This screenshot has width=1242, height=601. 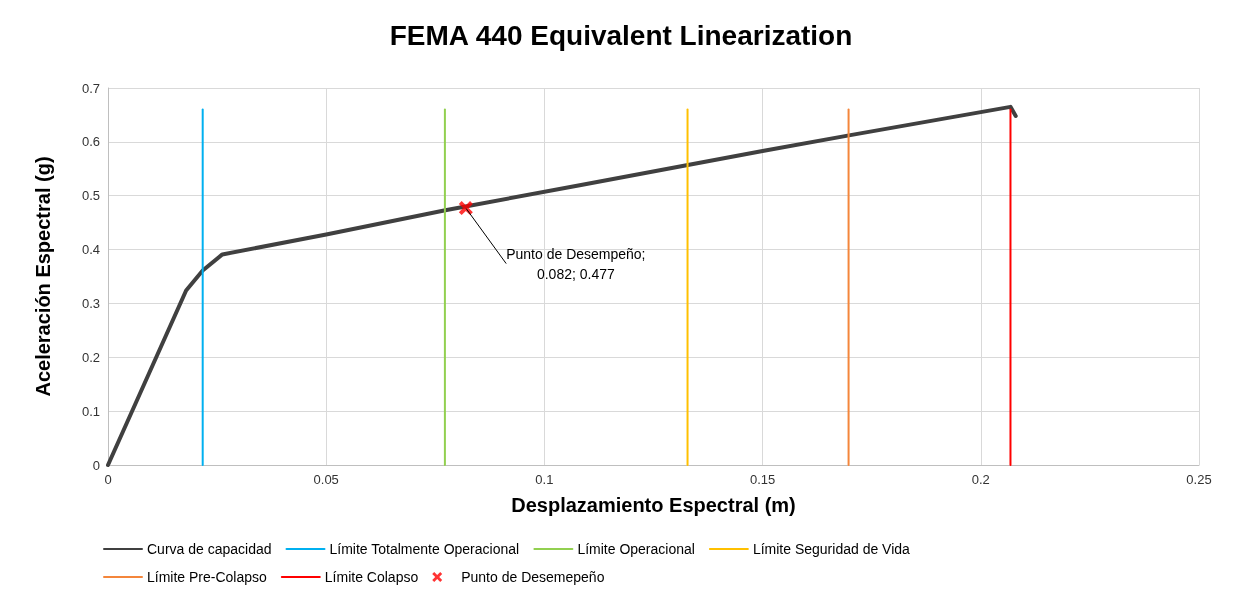 I want to click on legend-label: Límite Seguridad de Vida, so click(x=831, y=549).